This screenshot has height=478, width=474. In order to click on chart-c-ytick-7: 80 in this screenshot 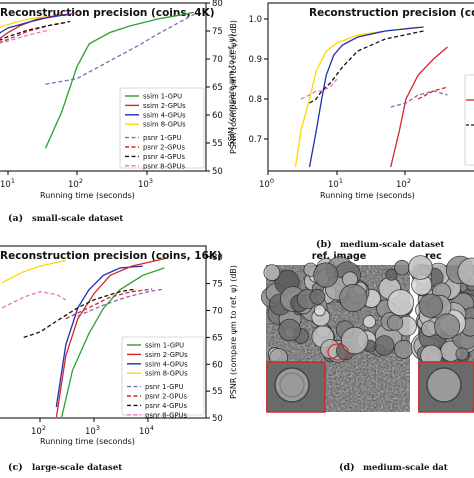, I will do `click(217, 258)`.